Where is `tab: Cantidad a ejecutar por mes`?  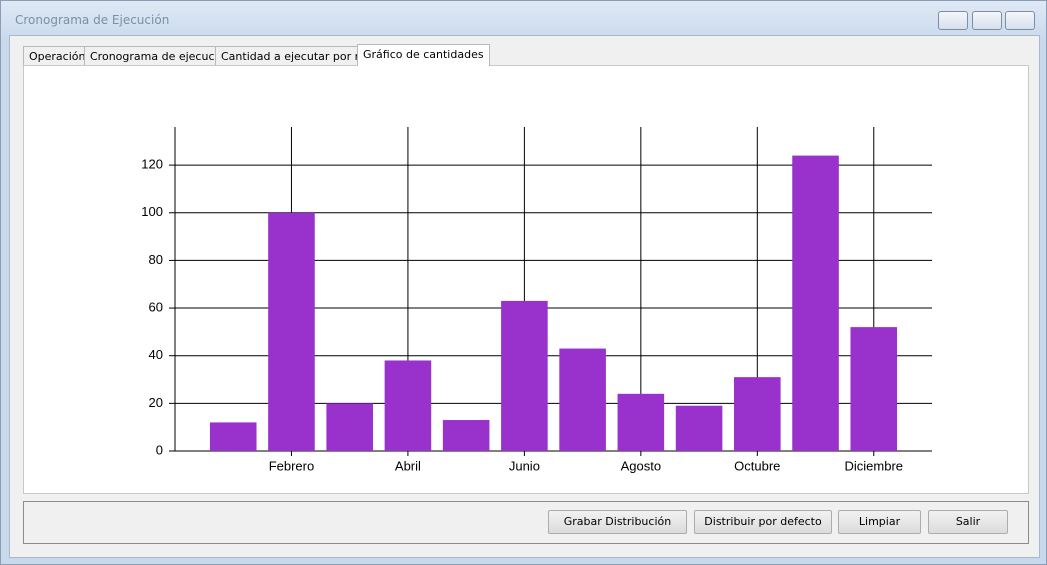
tab: Cantidad a ejecutar por mes is located at coordinates (299, 56).